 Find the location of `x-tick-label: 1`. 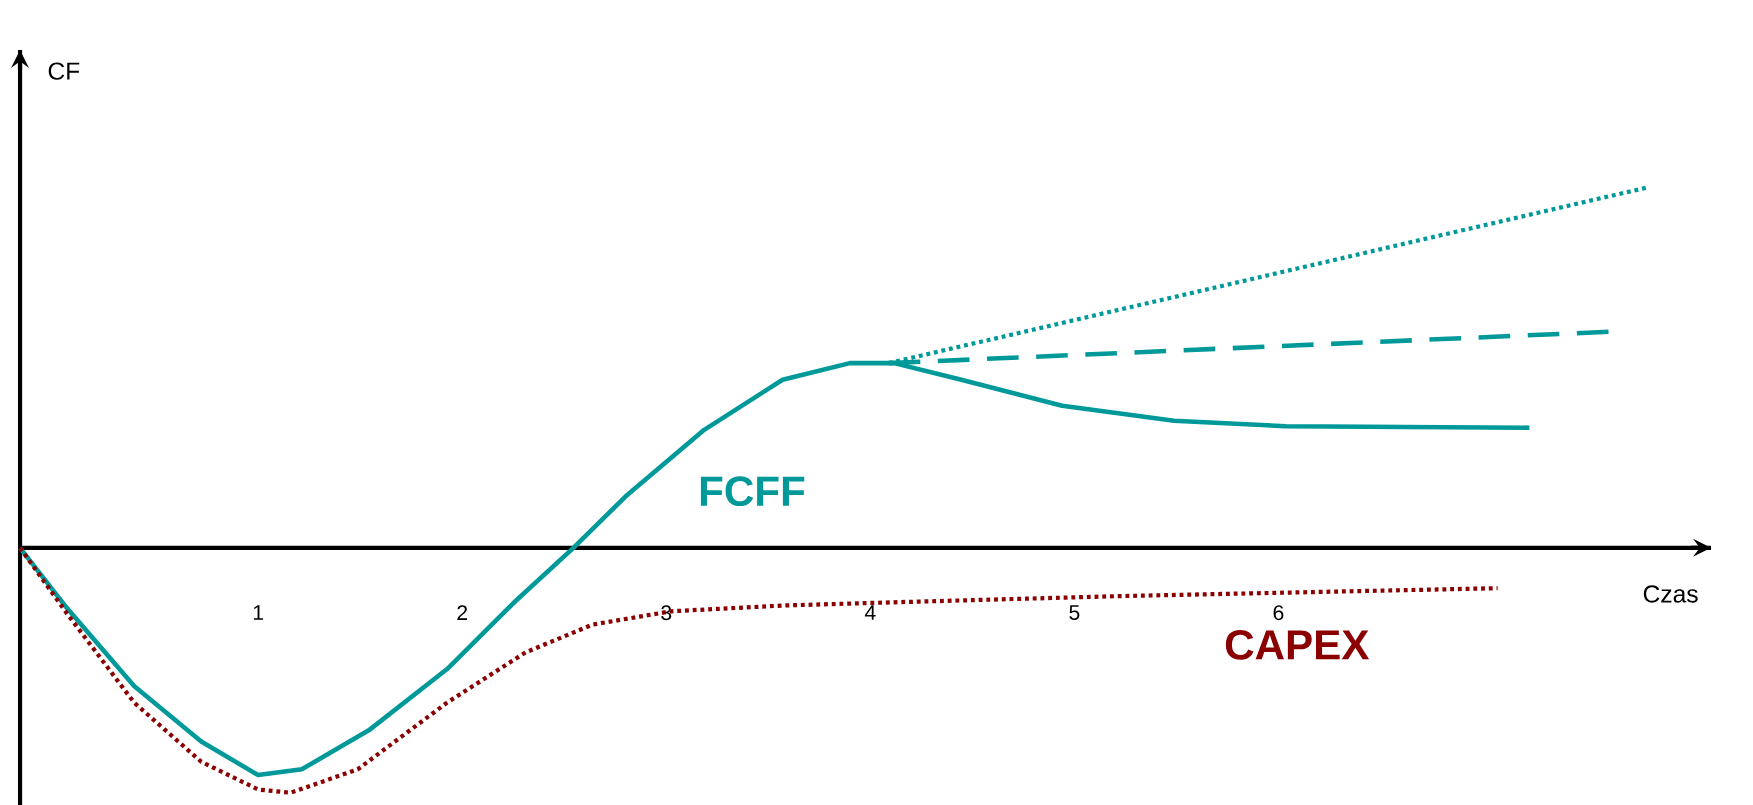

x-tick-label: 1 is located at coordinates (258, 612).